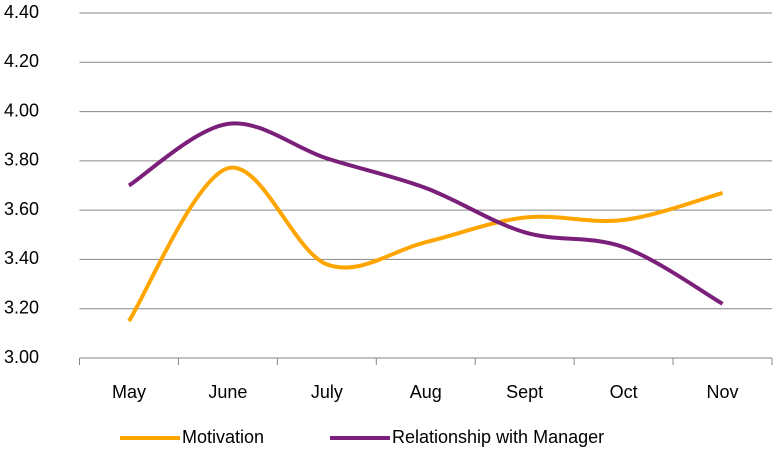 The image size is (782, 455). Describe the element at coordinates (327, 392) in the screenshot. I see `x-tick-label: July` at that location.